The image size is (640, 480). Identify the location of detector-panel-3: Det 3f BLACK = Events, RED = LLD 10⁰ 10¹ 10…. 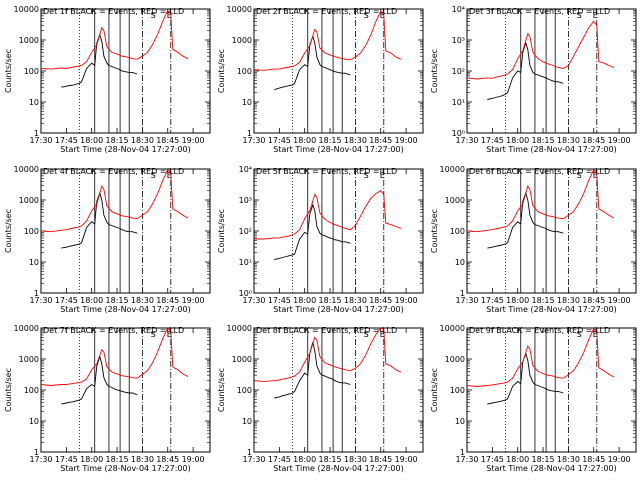
(533, 79).